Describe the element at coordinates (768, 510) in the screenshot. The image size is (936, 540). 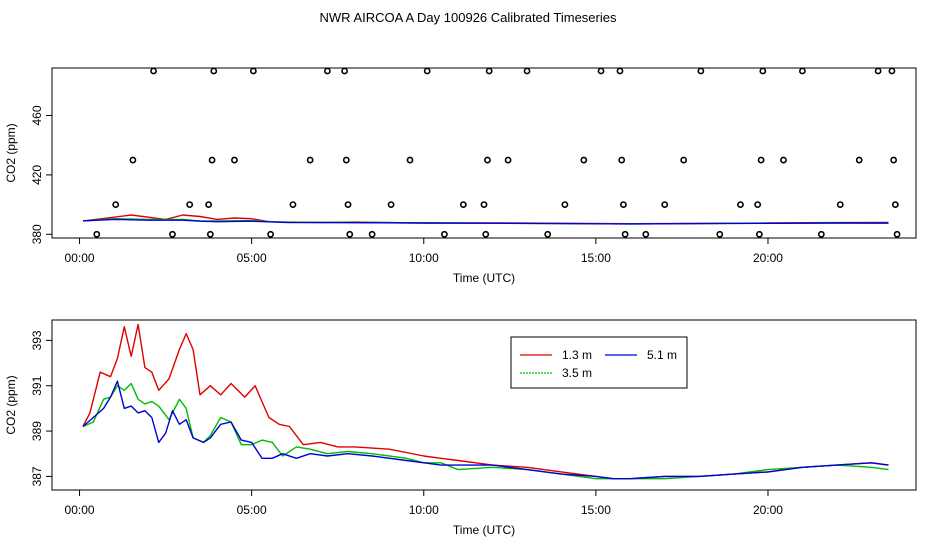
I see `bottom-x-tick-label: 20:00` at that location.